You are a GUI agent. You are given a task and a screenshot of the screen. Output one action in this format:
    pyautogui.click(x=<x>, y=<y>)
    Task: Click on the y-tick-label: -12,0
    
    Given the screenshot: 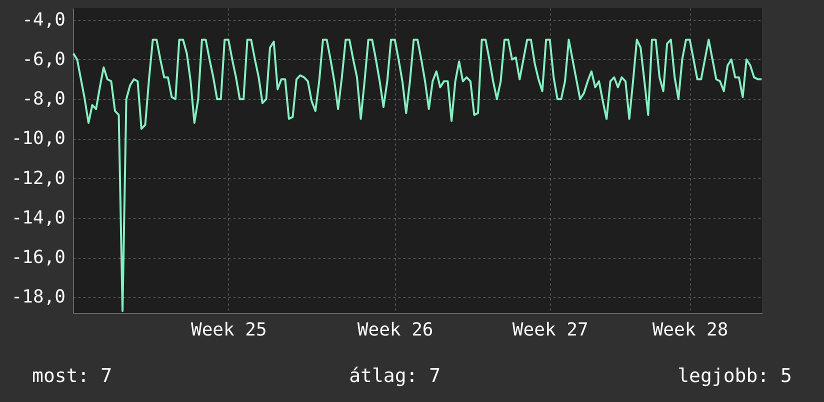 What is the action you would take?
    pyautogui.click(x=38, y=178)
    